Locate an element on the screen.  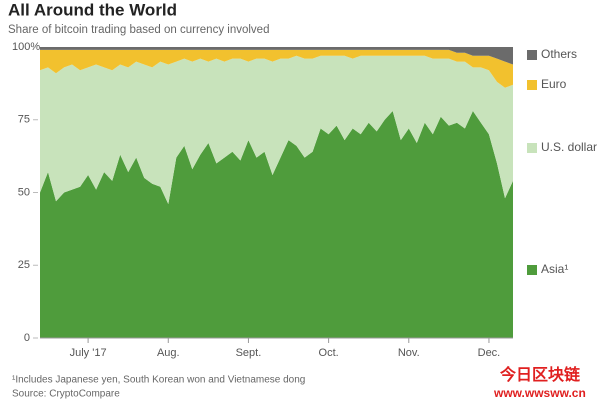
x-tick-label: July '17 is located at coordinates (88, 353).